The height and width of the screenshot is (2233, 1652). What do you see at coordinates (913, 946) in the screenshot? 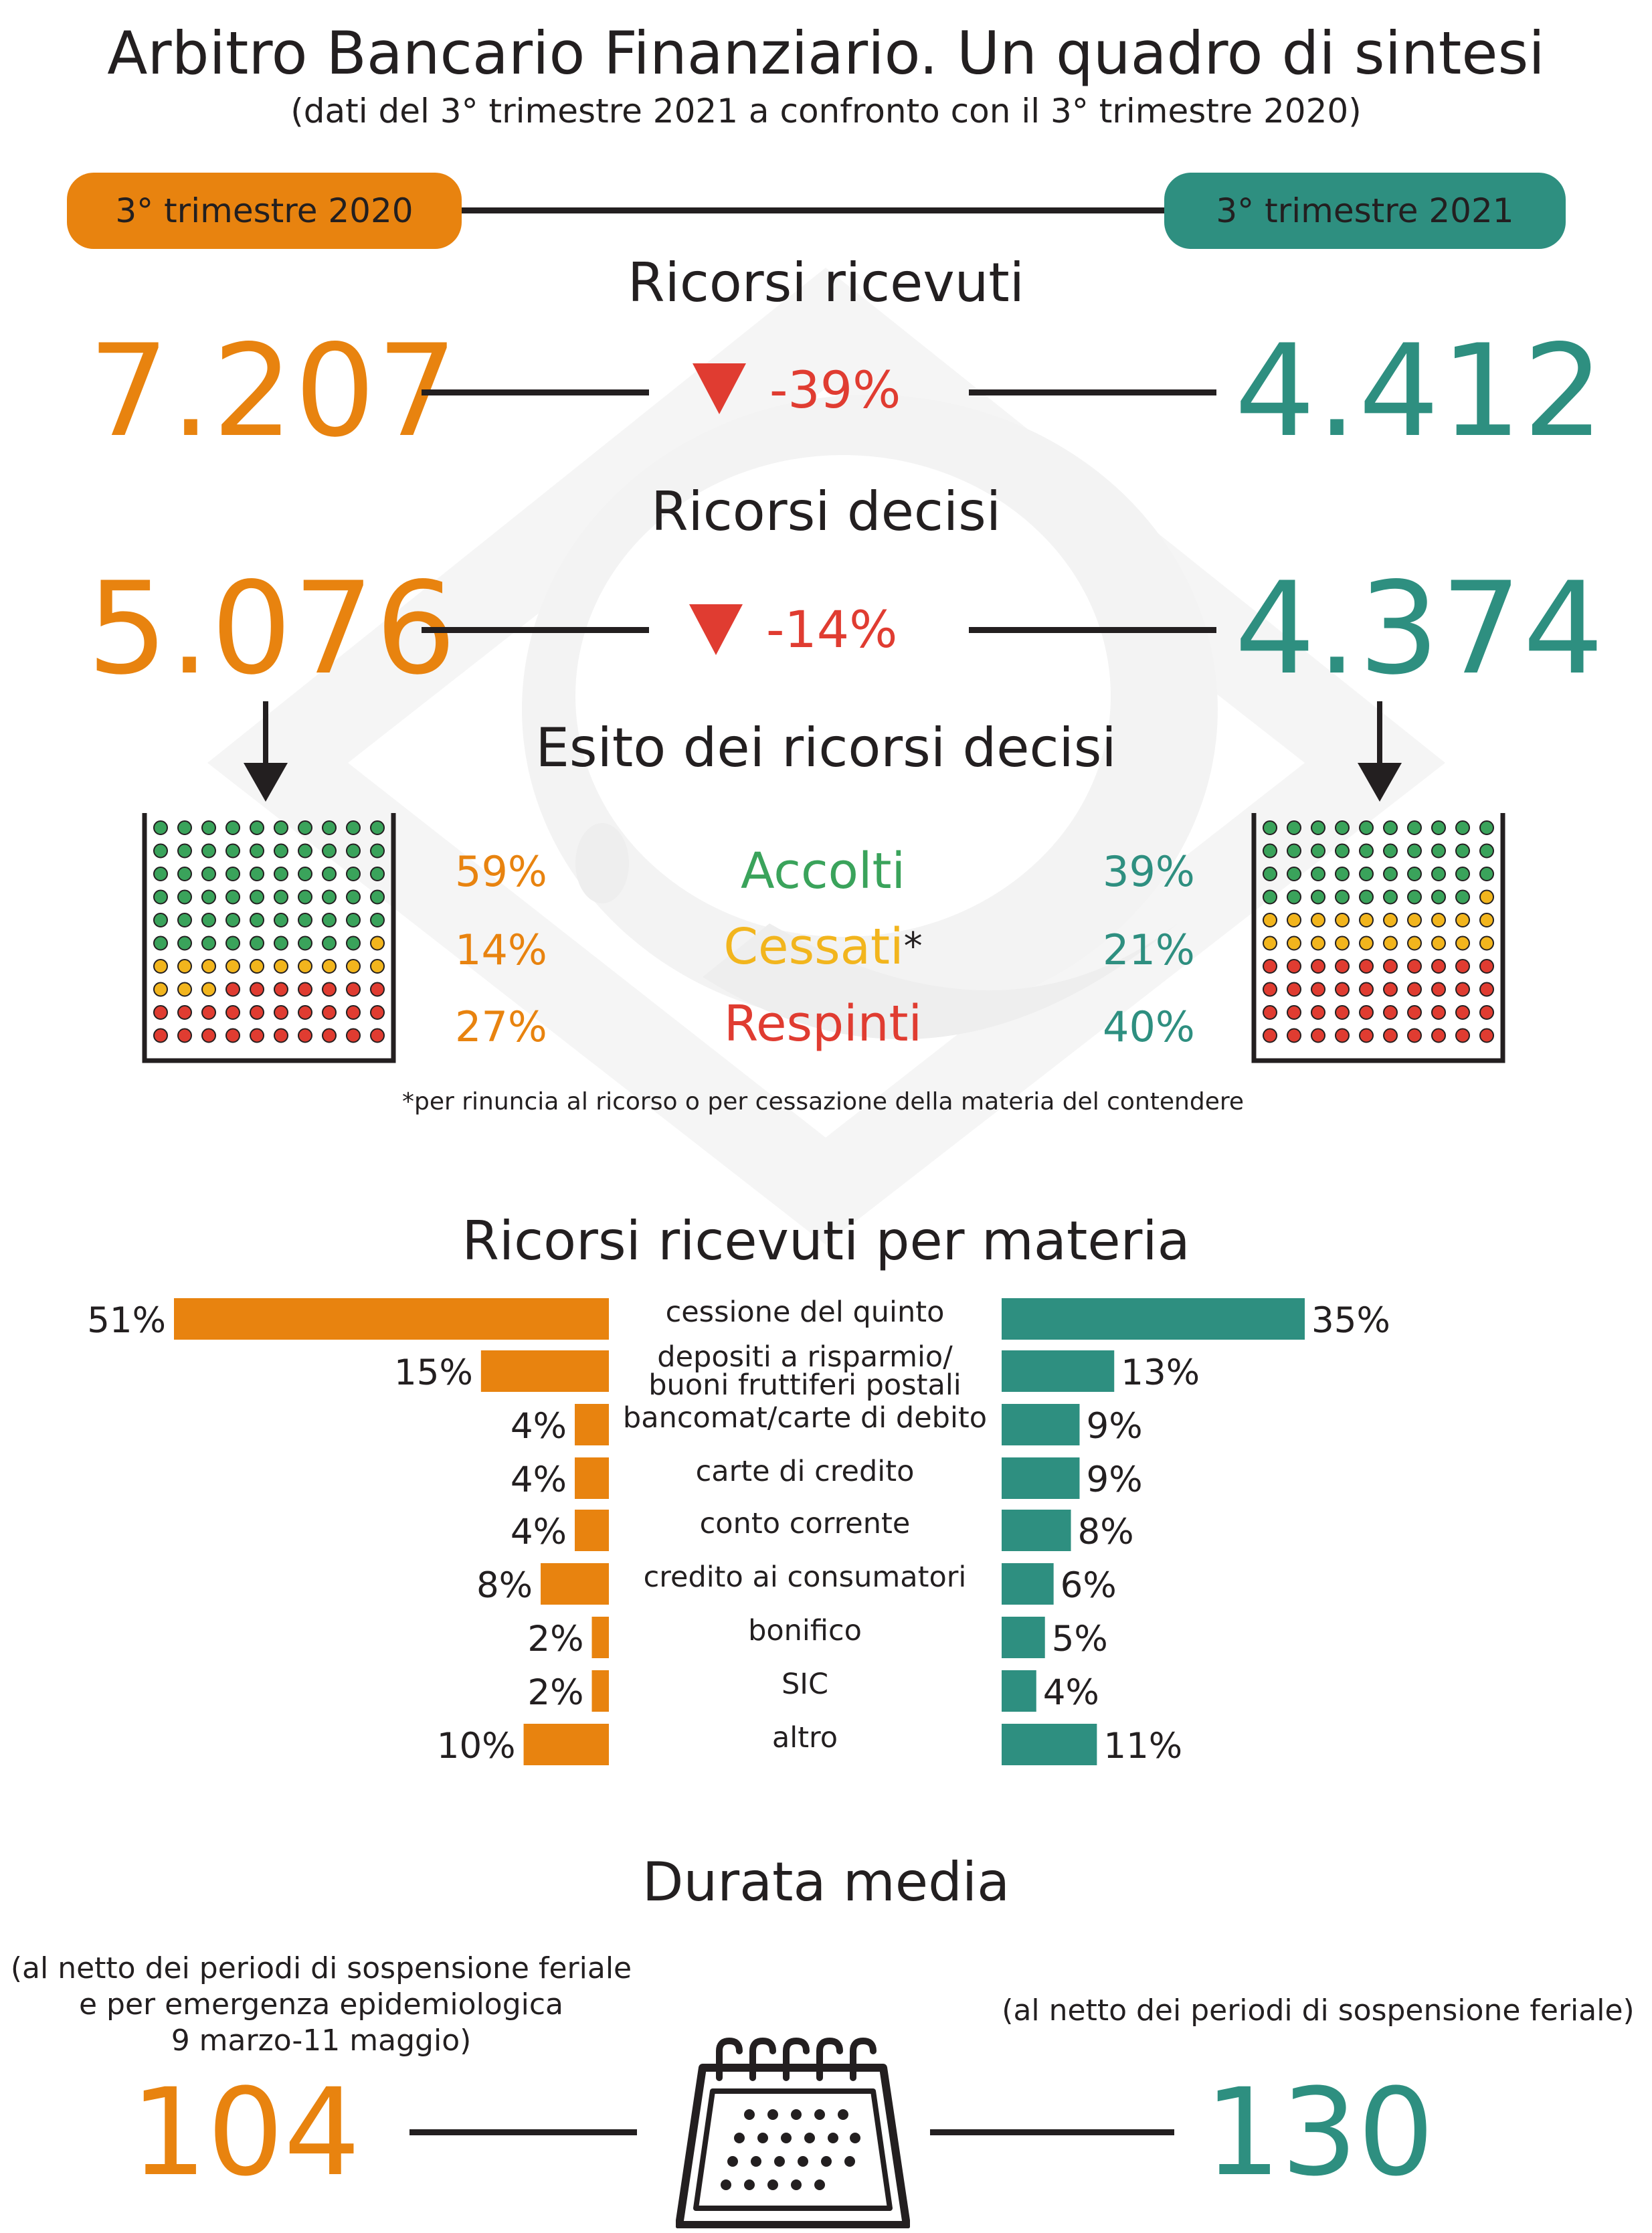
I see `cessati-footnote-mark: *` at bounding box center [913, 946].